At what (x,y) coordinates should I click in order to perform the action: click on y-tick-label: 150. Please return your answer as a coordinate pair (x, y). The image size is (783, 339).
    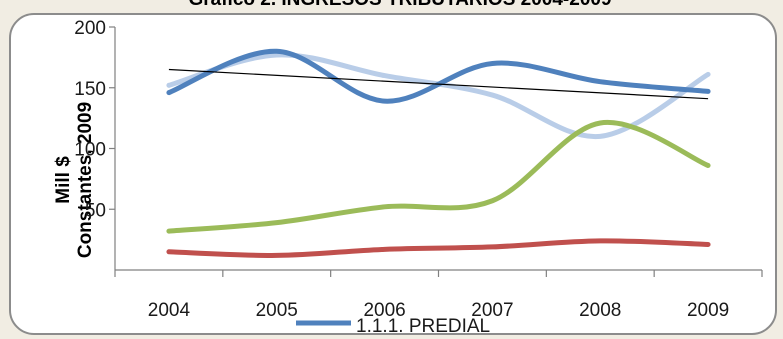
    Looking at the image, I should click on (90, 89).